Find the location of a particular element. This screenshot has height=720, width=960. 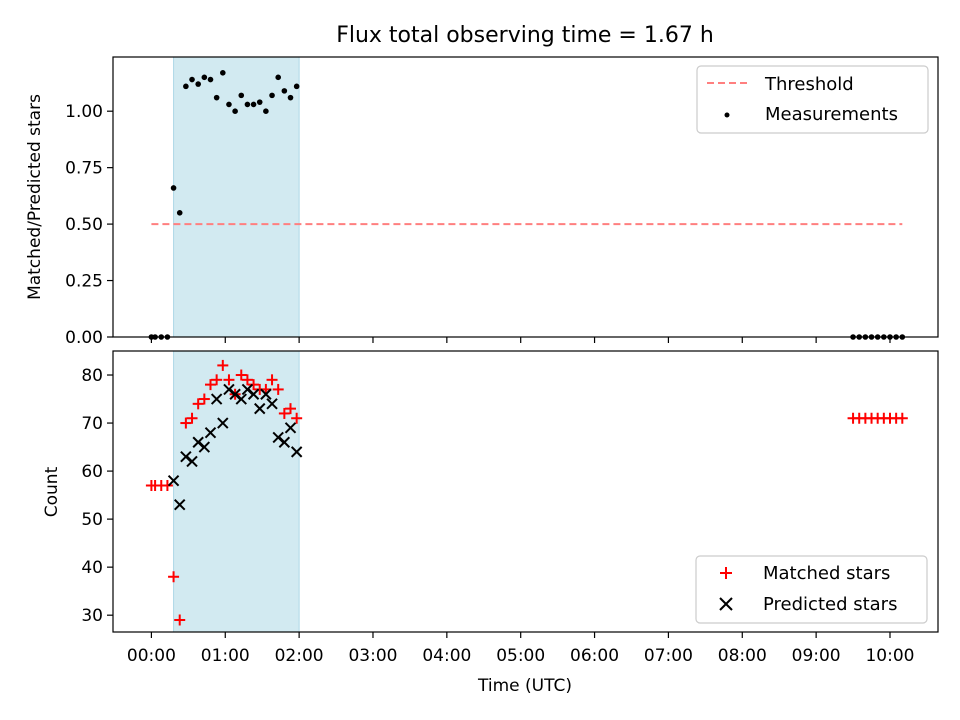

x-tick-label: 03:00 is located at coordinates (372, 656).